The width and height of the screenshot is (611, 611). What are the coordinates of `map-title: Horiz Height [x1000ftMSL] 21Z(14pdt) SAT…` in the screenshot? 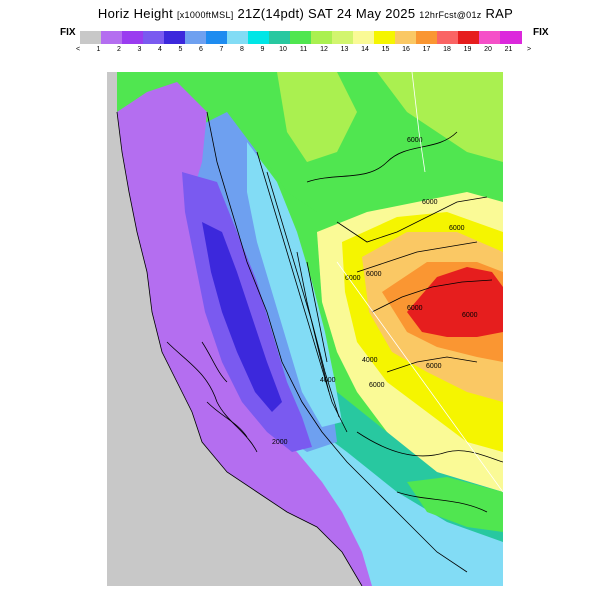 It's located at (305, 13).